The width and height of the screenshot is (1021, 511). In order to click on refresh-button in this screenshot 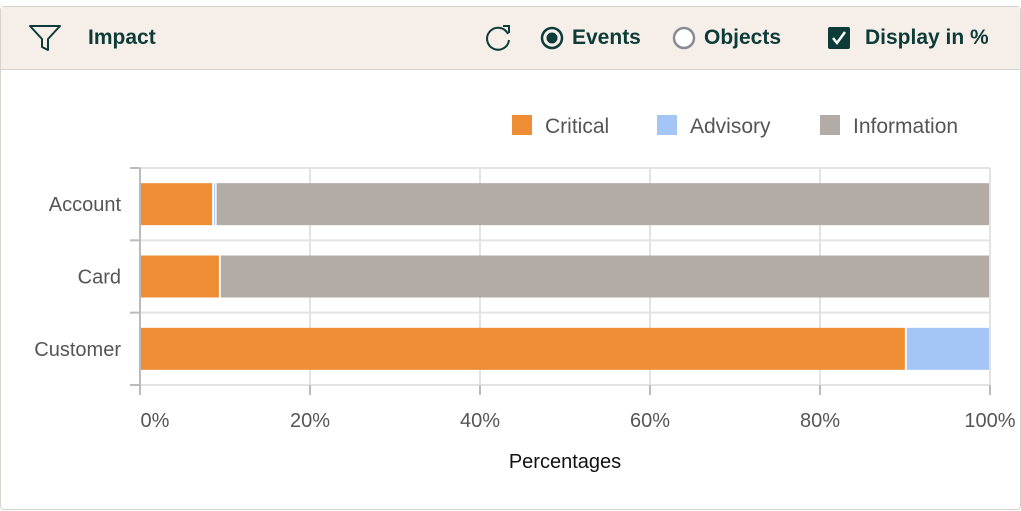, I will do `click(498, 38)`.